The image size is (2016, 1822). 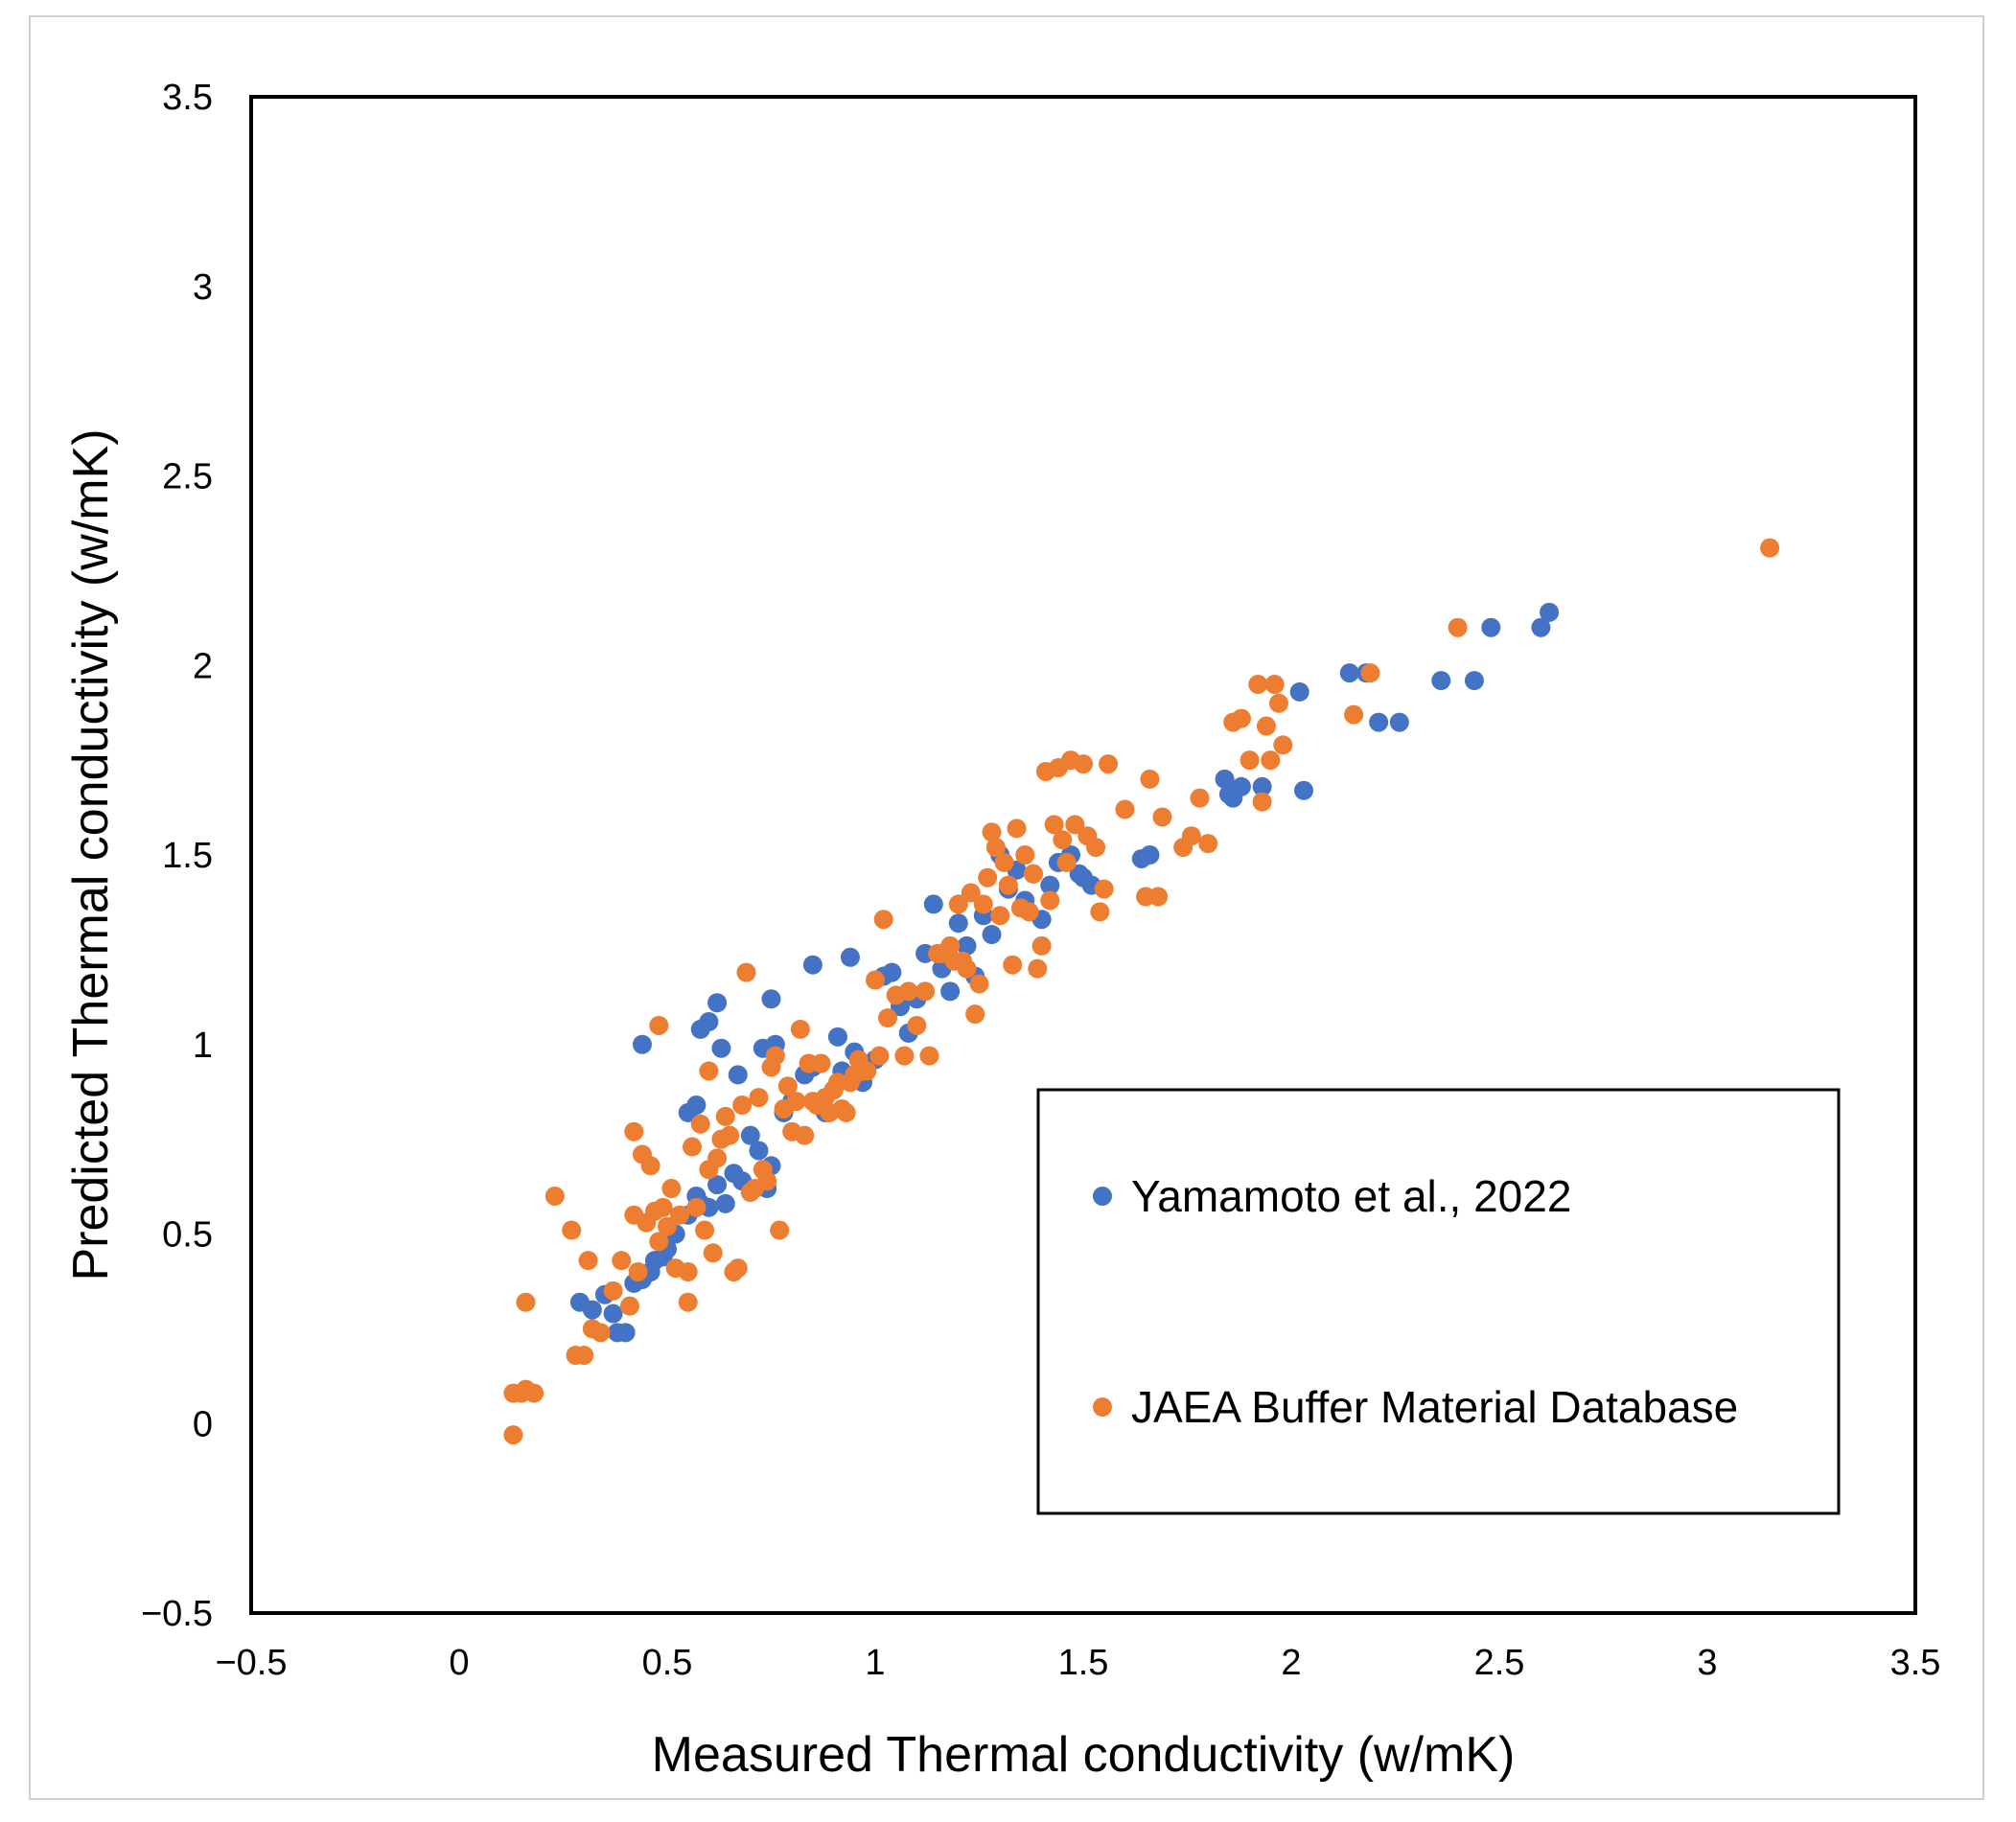 What do you see at coordinates (1434, 1407) in the screenshot?
I see `legend-label-jaea: JAEA Buffer Material Database` at bounding box center [1434, 1407].